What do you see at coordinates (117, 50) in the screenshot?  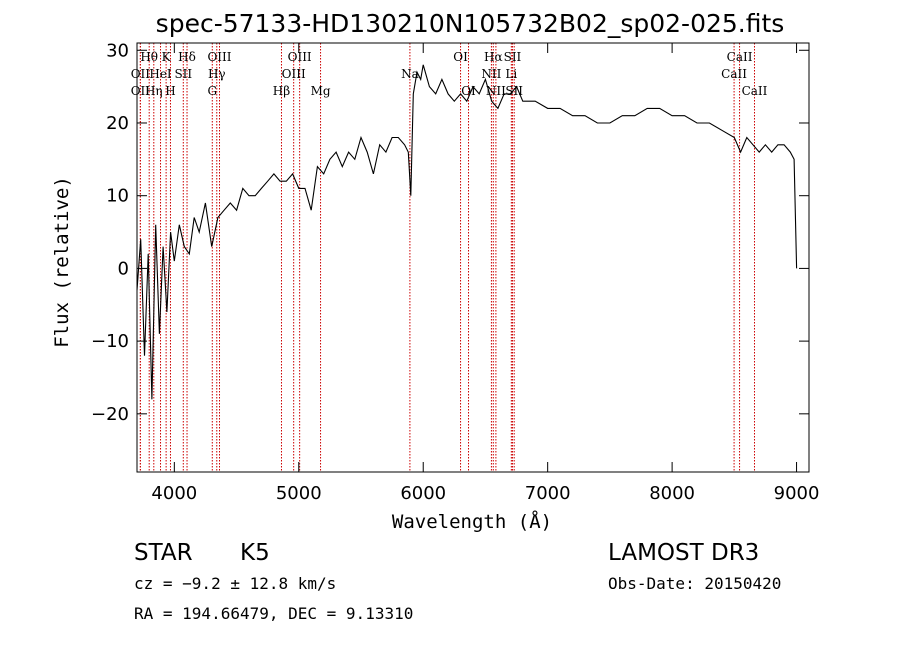 I see `y-tick-label: 30` at bounding box center [117, 50].